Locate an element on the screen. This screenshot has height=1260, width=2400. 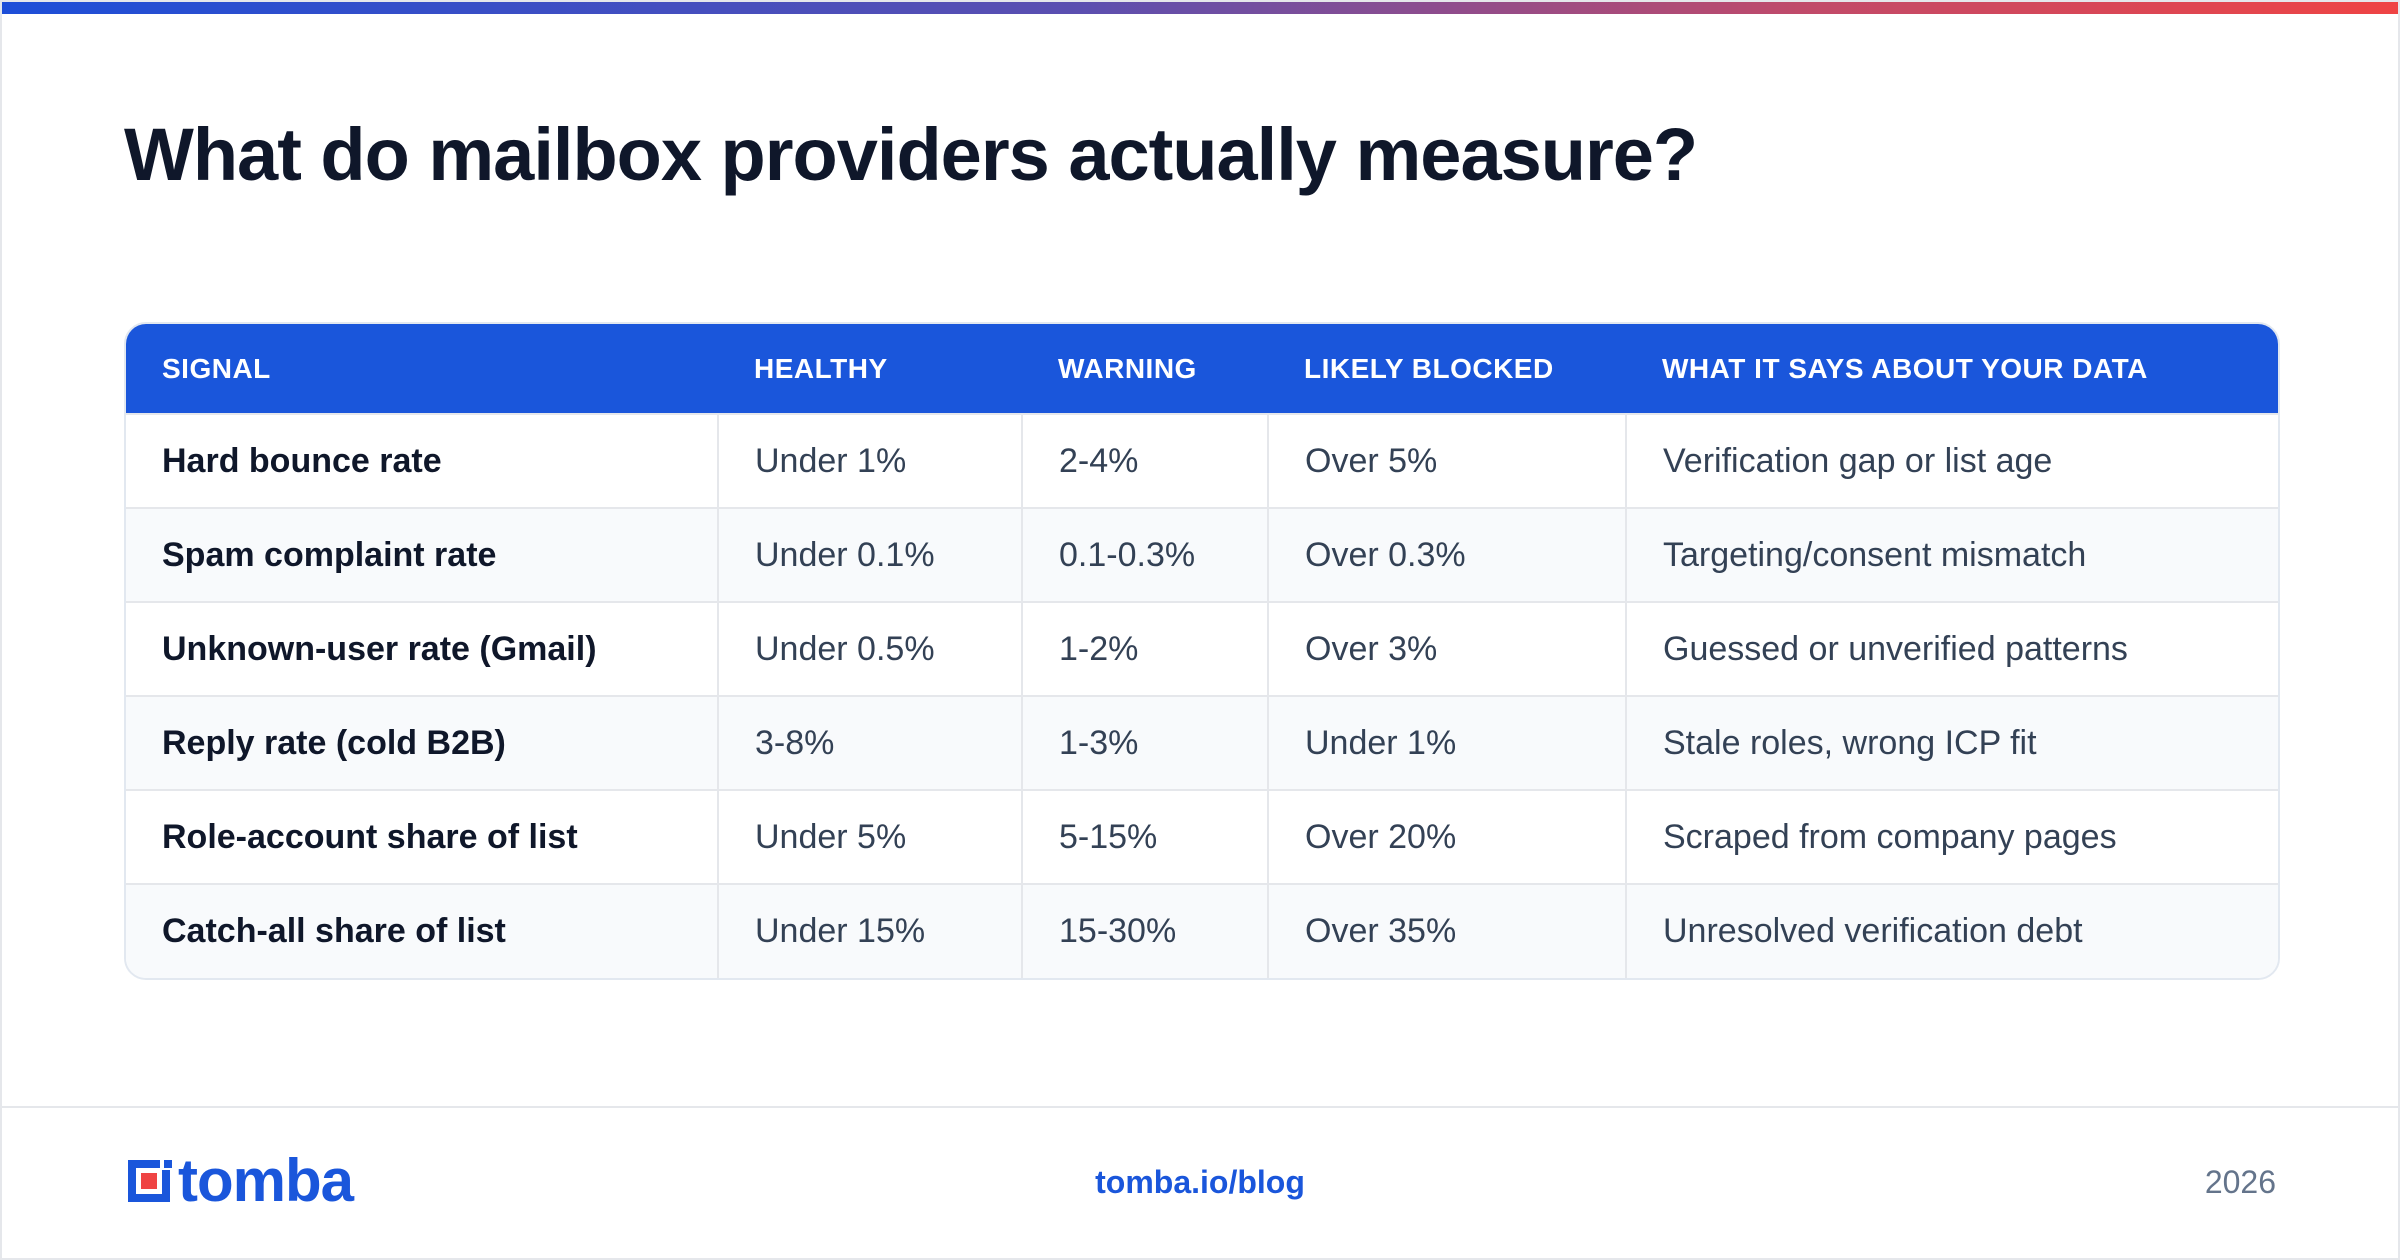
cell-meaning: Scraped from company pages is located at coordinates (1951, 836).